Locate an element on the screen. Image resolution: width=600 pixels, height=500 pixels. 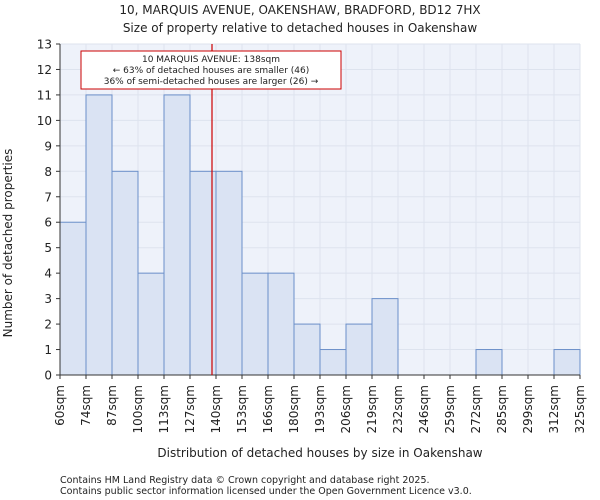
x-tick-label: 259sqm is located at coordinates (450, 409).